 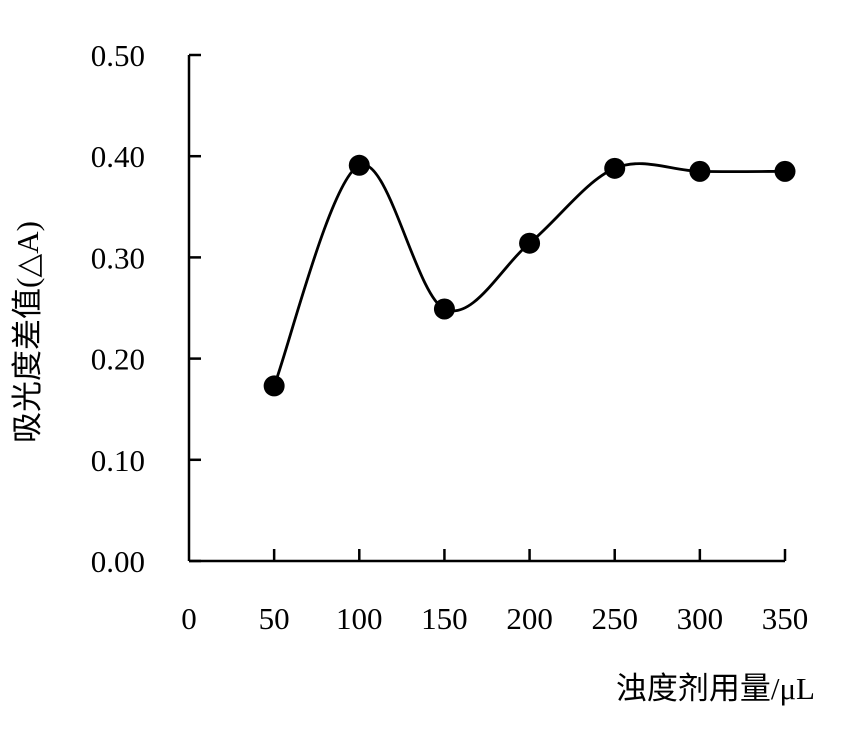 I want to click on x-tick-label: 50, so click(x=274, y=618).